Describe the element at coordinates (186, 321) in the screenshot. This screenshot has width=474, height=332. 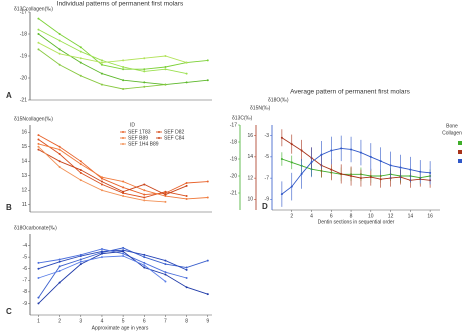
I see `x-tick-label: 8` at that location.